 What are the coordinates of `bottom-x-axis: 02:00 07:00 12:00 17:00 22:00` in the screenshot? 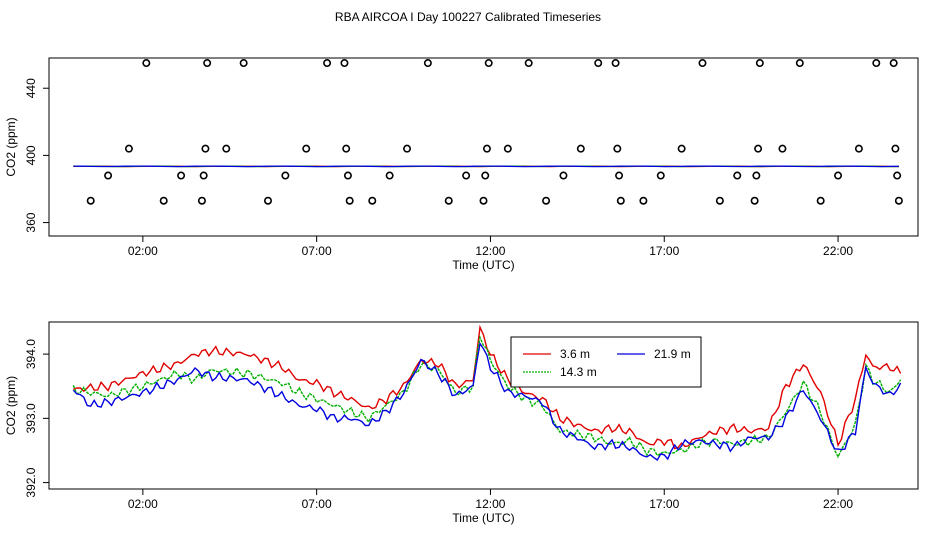 It's located at (490, 500).